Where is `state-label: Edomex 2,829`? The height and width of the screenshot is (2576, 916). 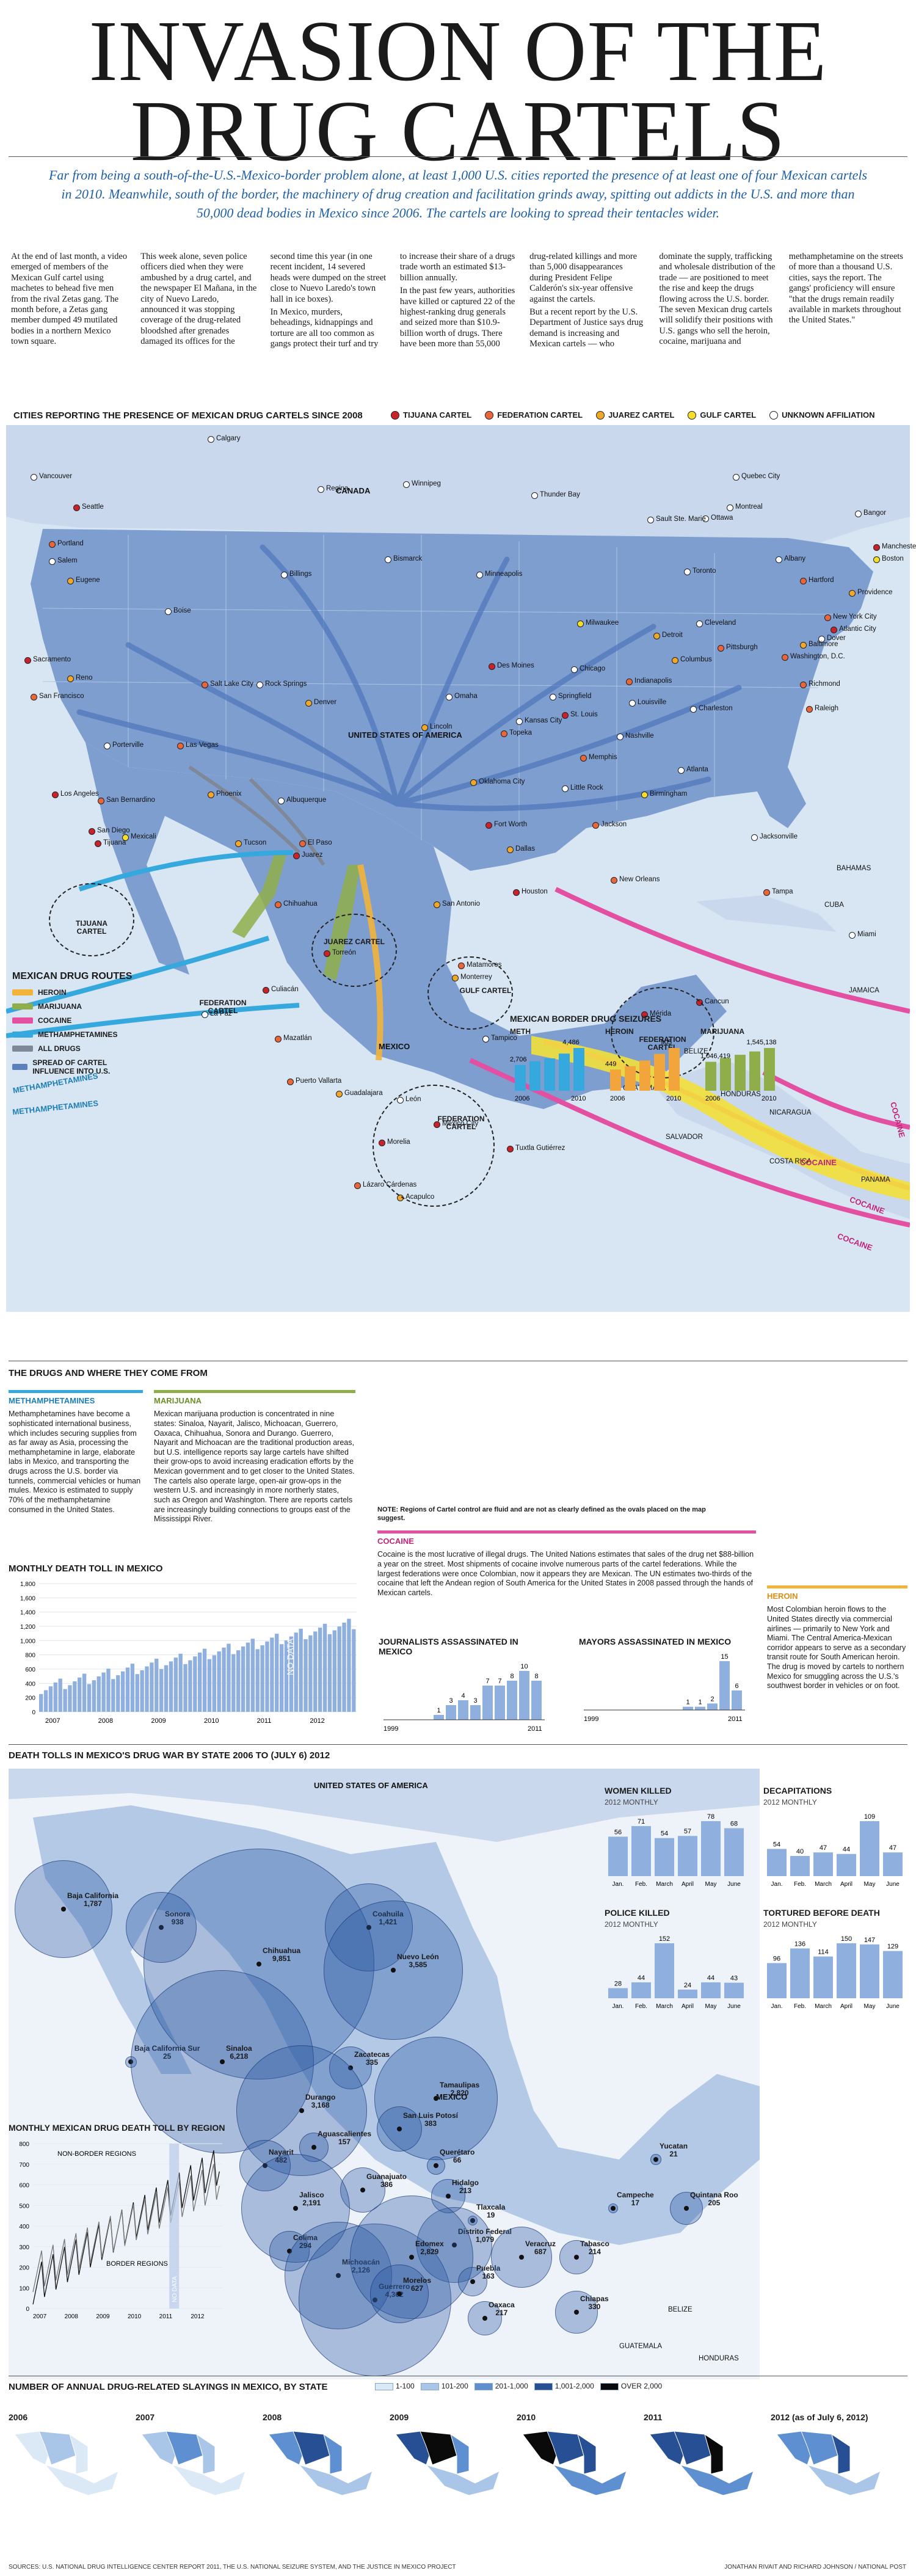 state-label: Edomex 2,829 is located at coordinates (429, 2248).